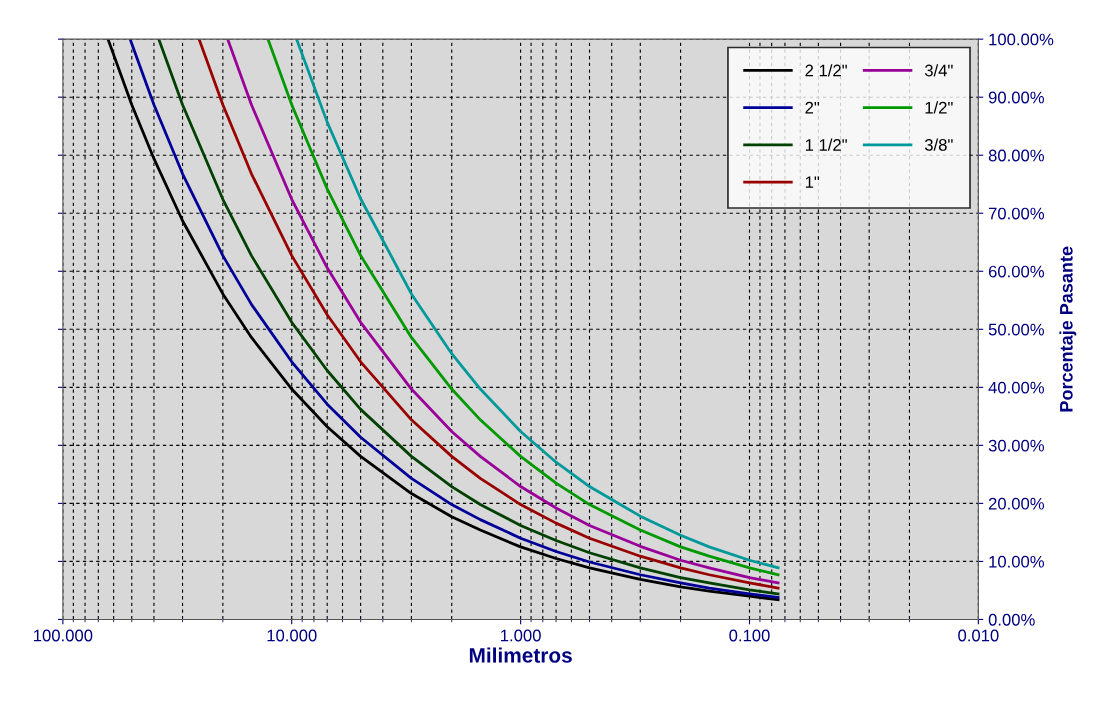 The width and height of the screenshot is (1103, 712). What do you see at coordinates (749, 635) in the screenshot?
I see `x-tick-label: 0.100` at bounding box center [749, 635].